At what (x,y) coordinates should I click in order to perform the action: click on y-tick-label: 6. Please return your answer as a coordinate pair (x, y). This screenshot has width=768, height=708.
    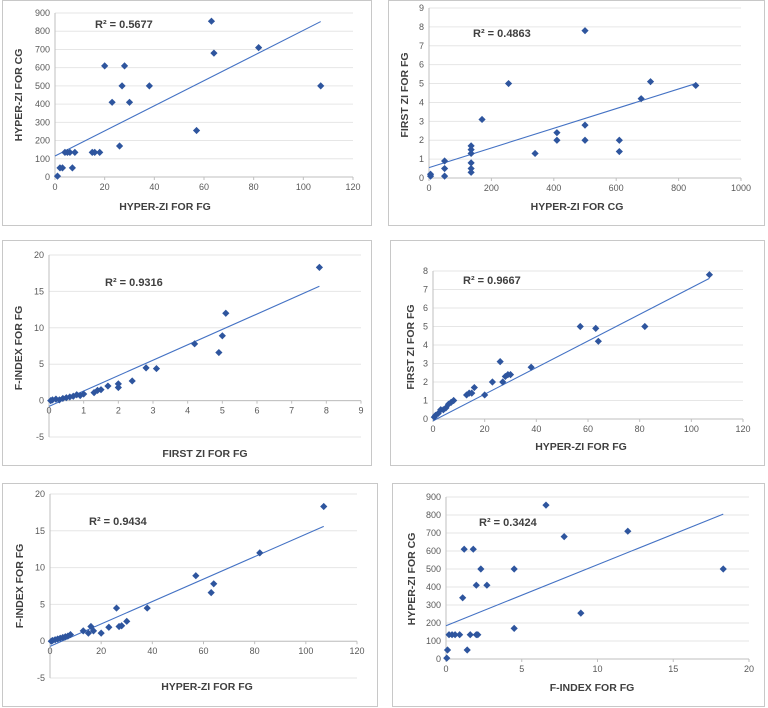
    Looking at the image, I should click on (421, 65).